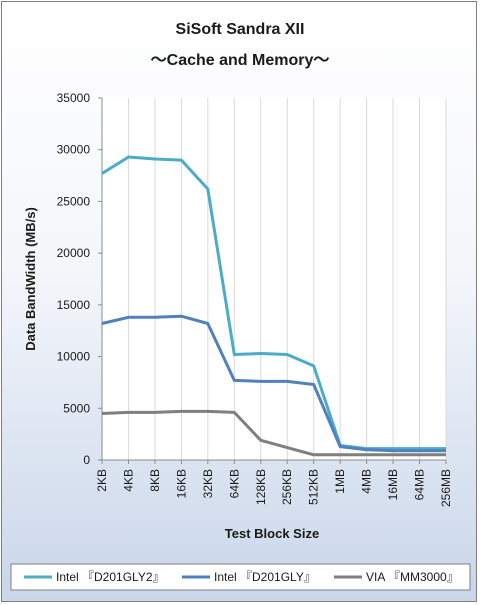 Image resolution: width=480 pixels, height=605 pixels. I want to click on chart-title: SiSoft Sandra XII, so click(240, 29).